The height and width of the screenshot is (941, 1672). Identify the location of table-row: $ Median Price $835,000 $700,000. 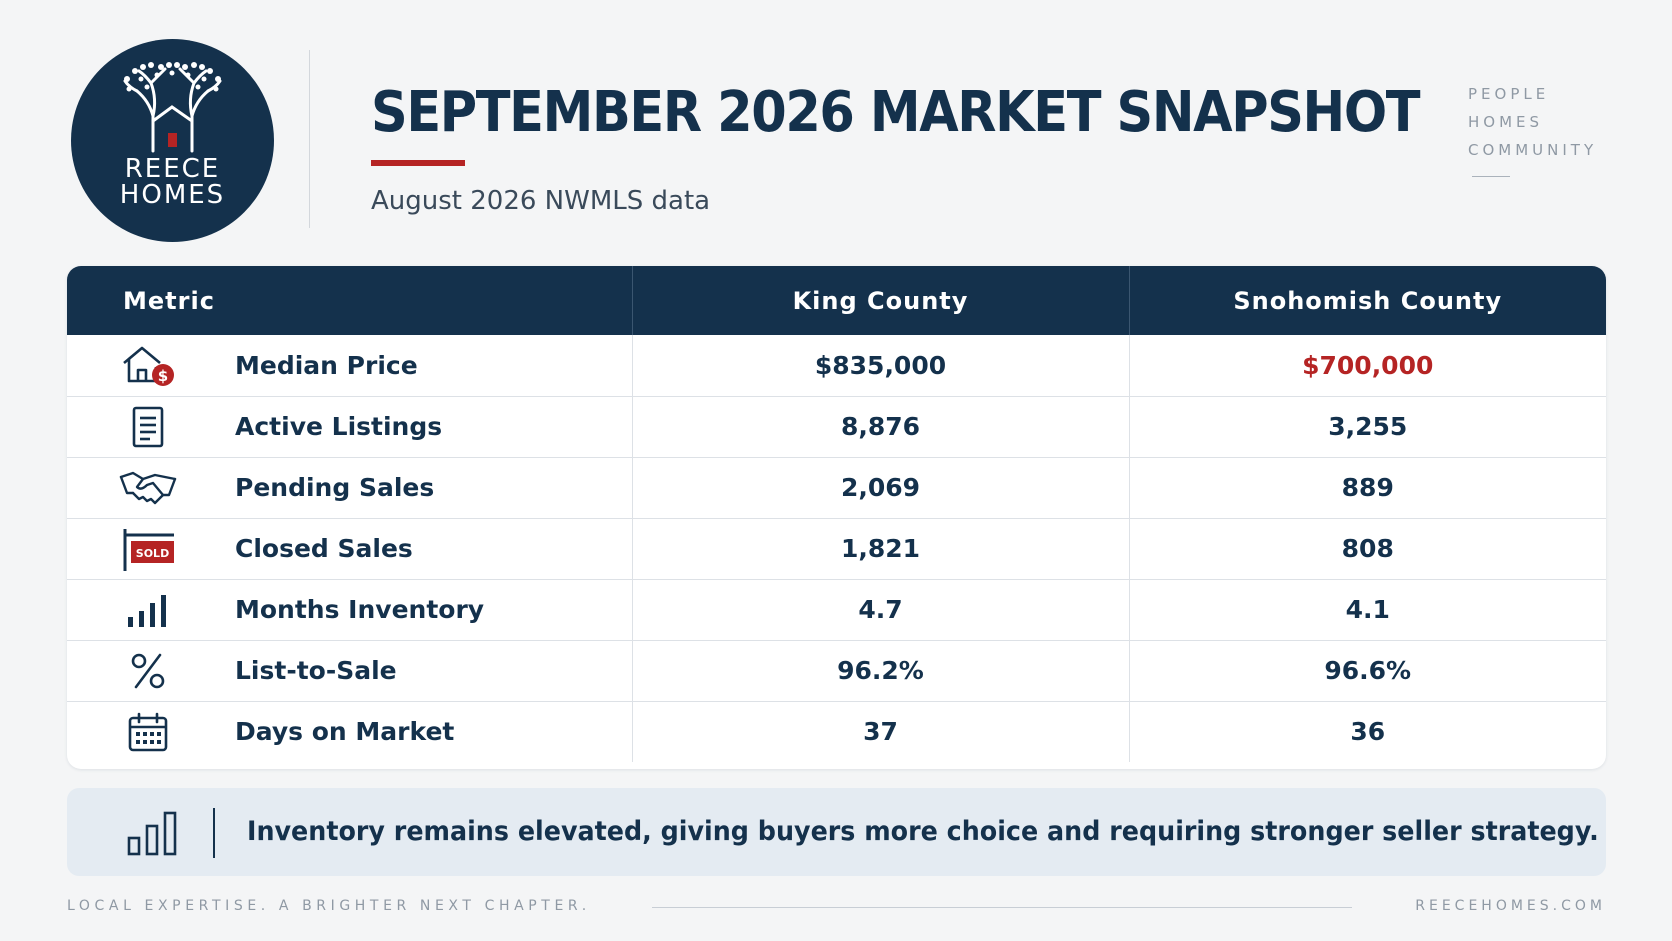
(836, 365).